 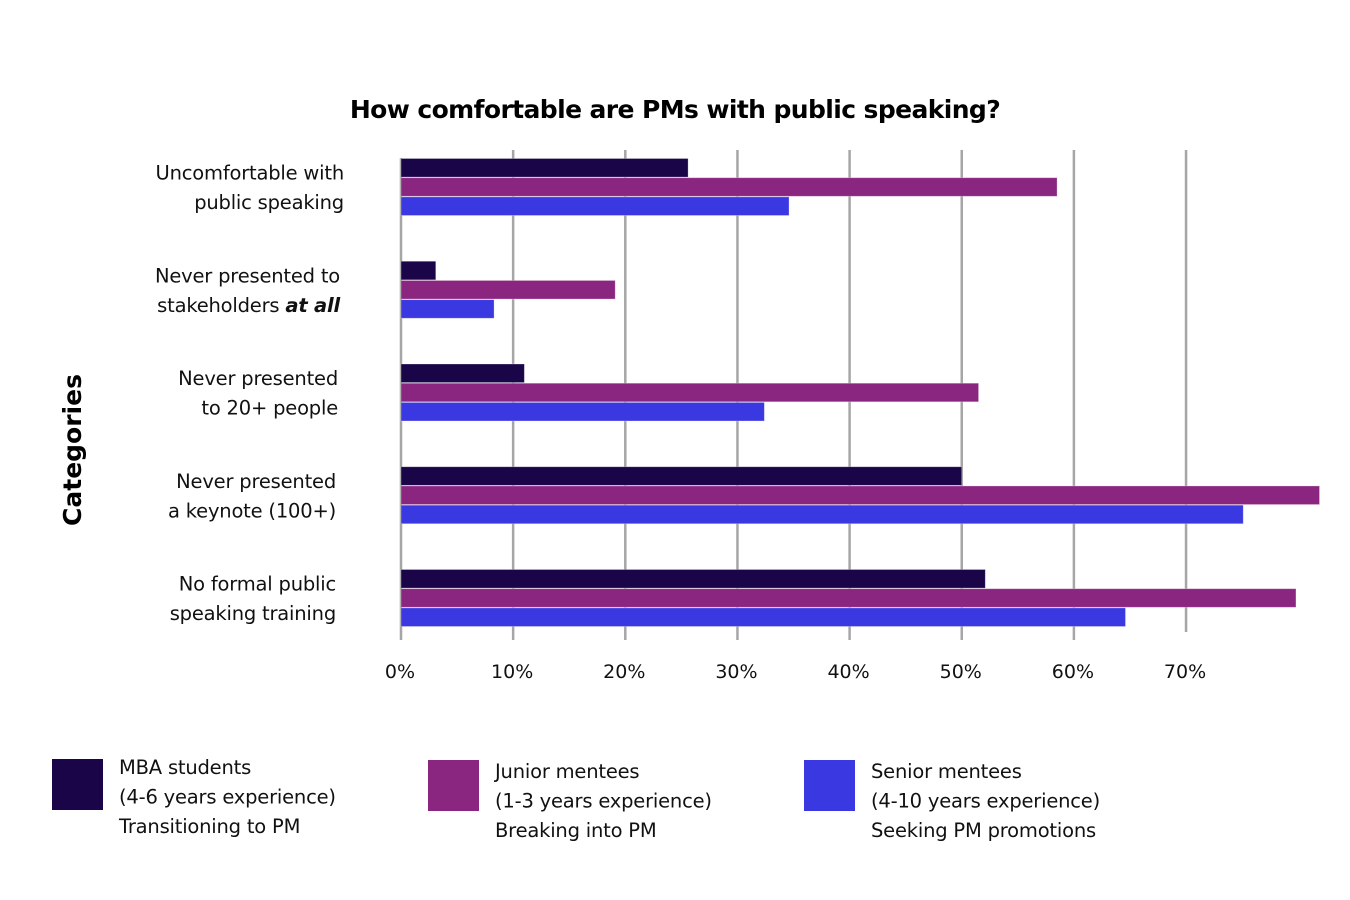 What do you see at coordinates (250, 173) in the screenshot?
I see `category-label-line: Uncomfortable with` at bounding box center [250, 173].